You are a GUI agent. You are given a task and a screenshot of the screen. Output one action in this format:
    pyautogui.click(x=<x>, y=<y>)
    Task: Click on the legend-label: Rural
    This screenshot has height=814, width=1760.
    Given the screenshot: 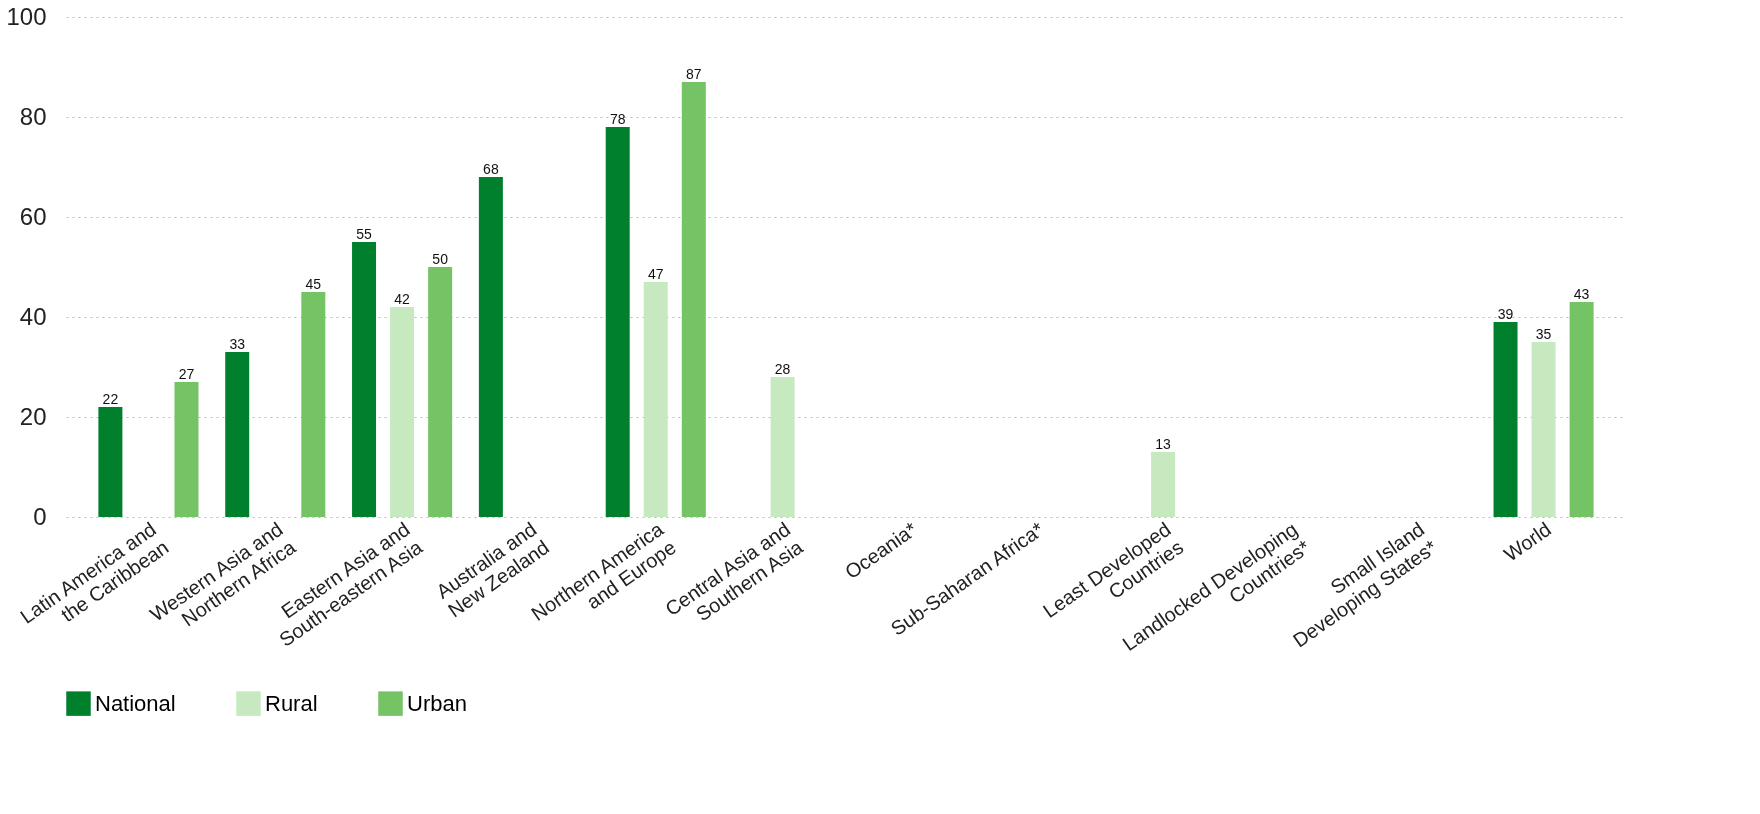 What is the action you would take?
    pyautogui.click(x=291, y=703)
    